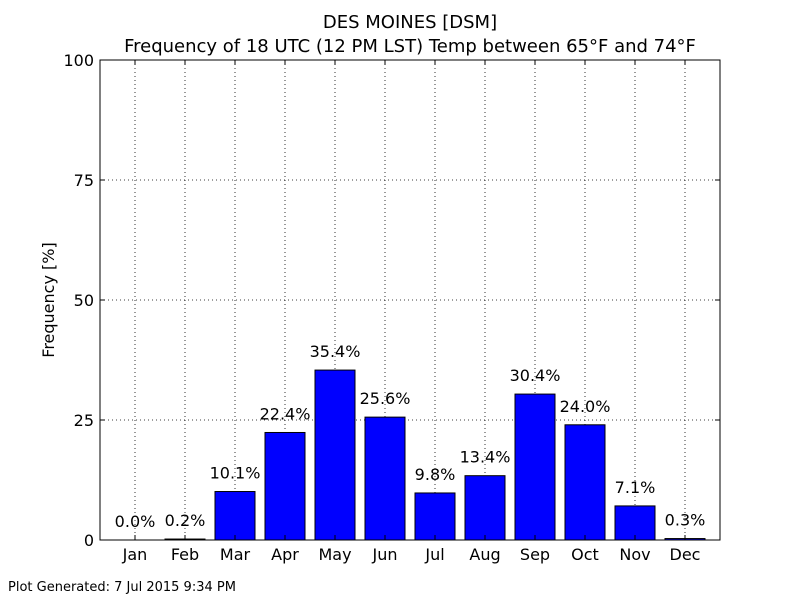 The image size is (800, 600). Describe the element at coordinates (235, 473) in the screenshot. I see `data-label-mar: 10.1%` at that location.